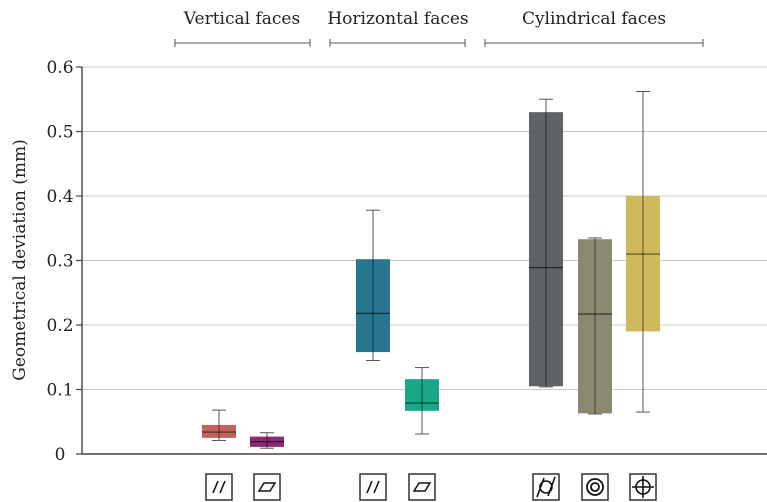 The image size is (767, 502). What do you see at coordinates (59, 326) in the screenshot?
I see `y-tick-label: 0.2` at bounding box center [59, 326].